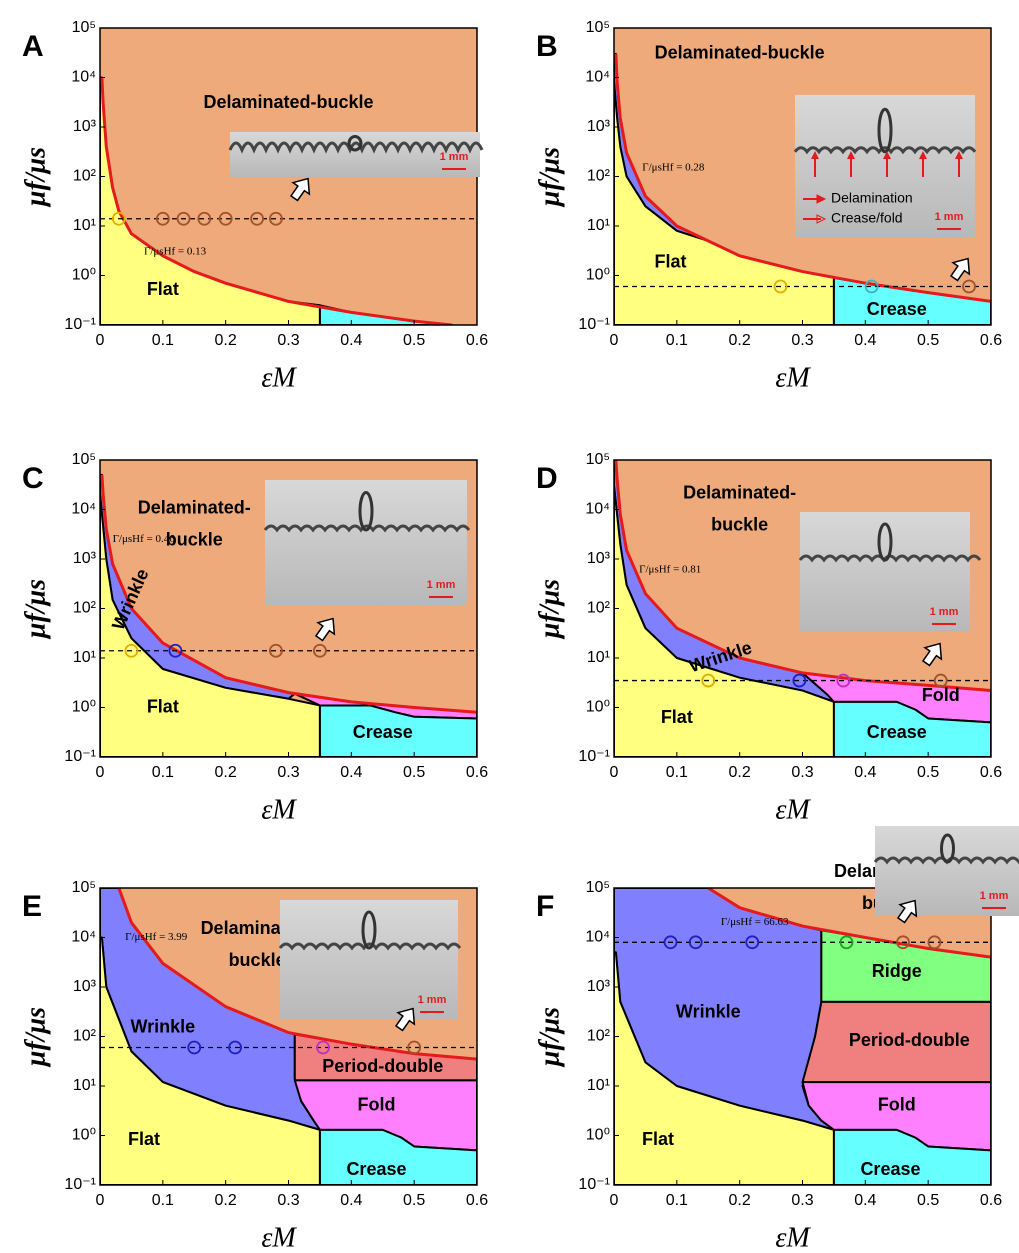 This screenshot has width=1019, height=1253. What do you see at coordinates (821, 219) in the screenshot?
I see `legend-arrowhead` at bounding box center [821, 219].